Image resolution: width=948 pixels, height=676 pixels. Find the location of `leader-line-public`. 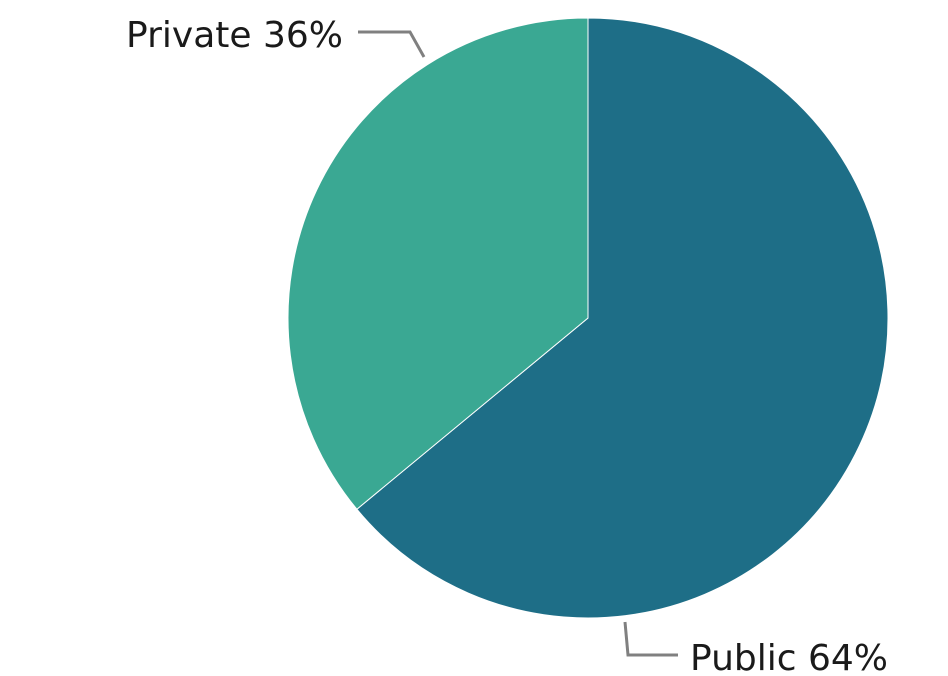

leader-line-public is located at coordinates (650, 639).